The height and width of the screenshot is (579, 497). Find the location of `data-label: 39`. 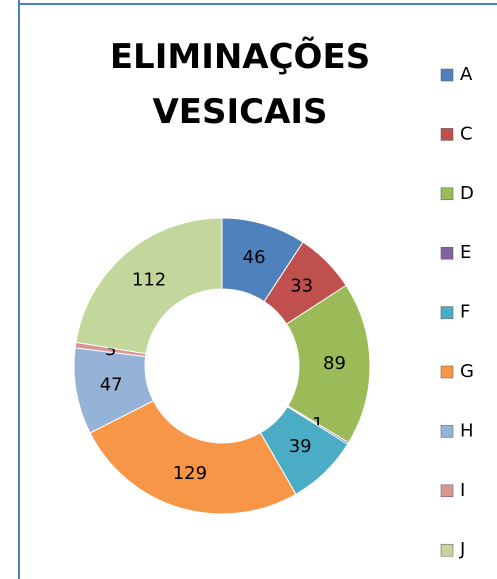

data-label: 39 is located at coordinates (300, 446).